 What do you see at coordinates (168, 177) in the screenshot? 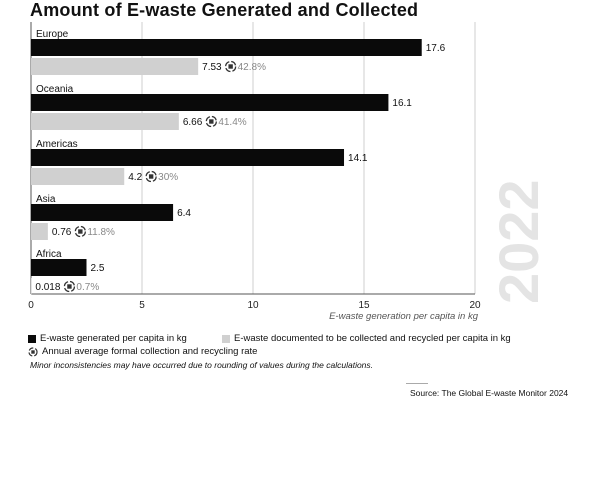
I see `rate-label: 30%` at bounding box center [168, 177].